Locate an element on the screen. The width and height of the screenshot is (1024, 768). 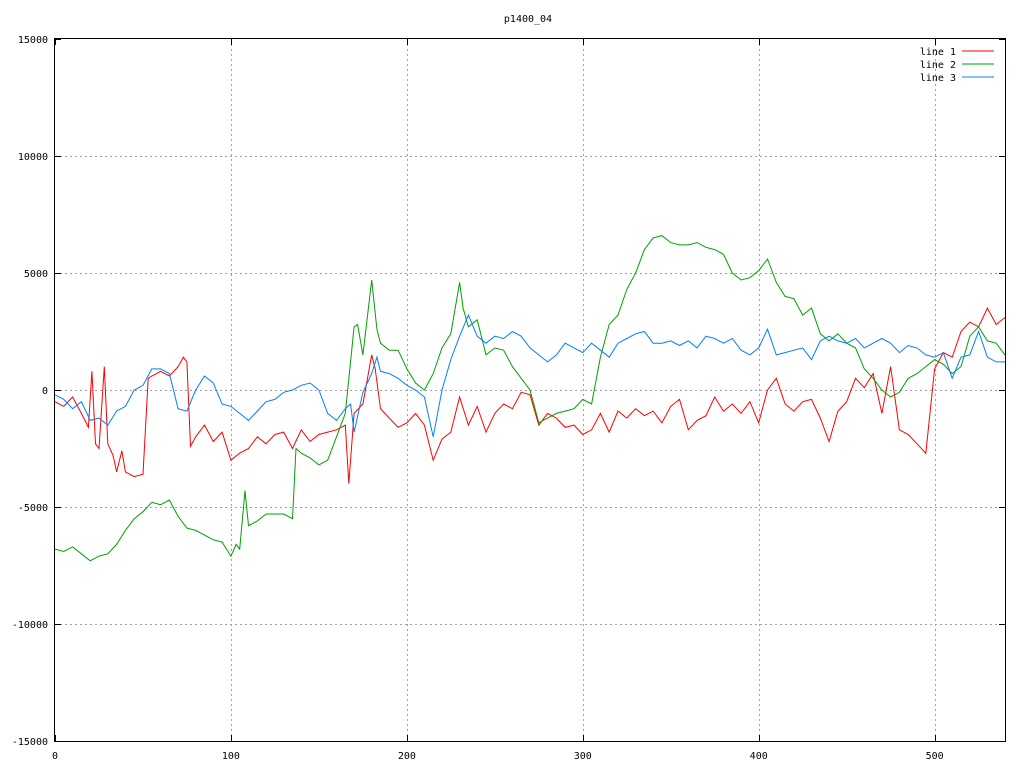
x-tick-label: 500 is located at coordinates (935, 756).